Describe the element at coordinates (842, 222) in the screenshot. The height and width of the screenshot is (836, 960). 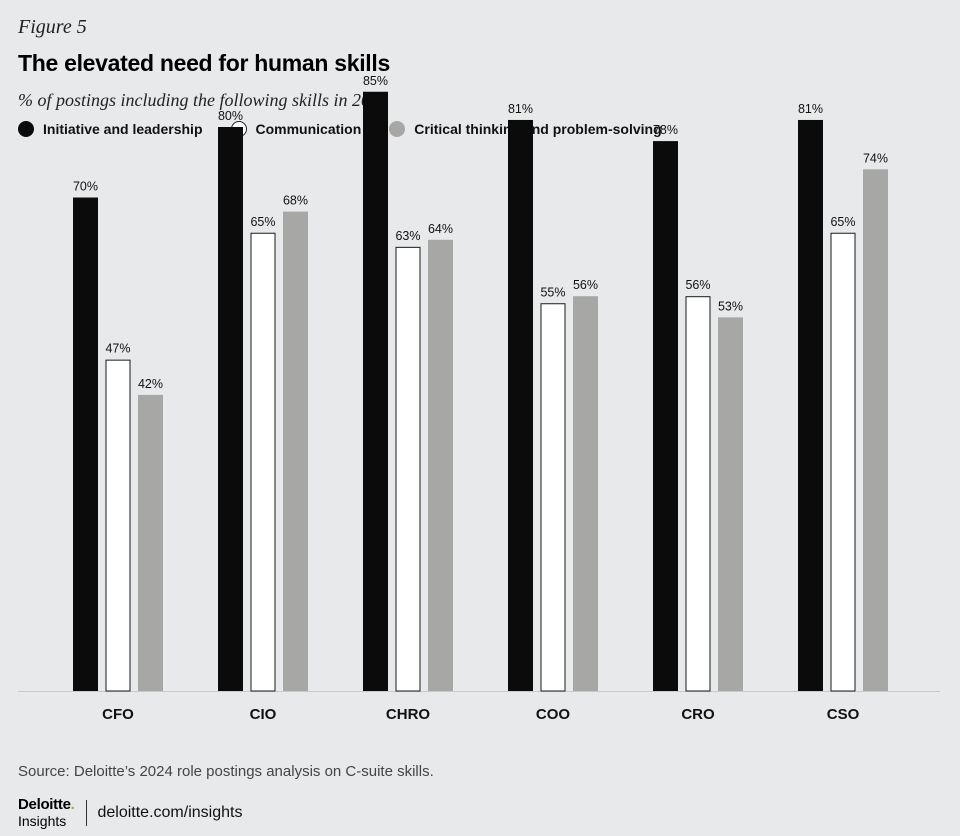
I see `data-label-cso-communication: 65%` at that location.